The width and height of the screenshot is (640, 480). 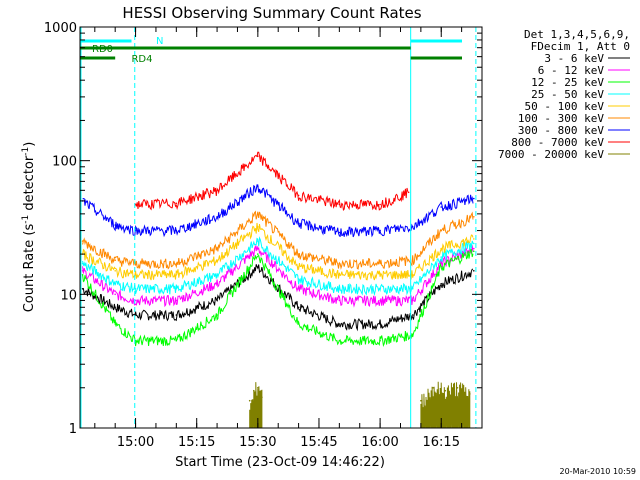 What do you see at coordinates (196, 442) in the screenshot?
I see `x-tick-label-1: 15:15` at bounding box center [196, 442].